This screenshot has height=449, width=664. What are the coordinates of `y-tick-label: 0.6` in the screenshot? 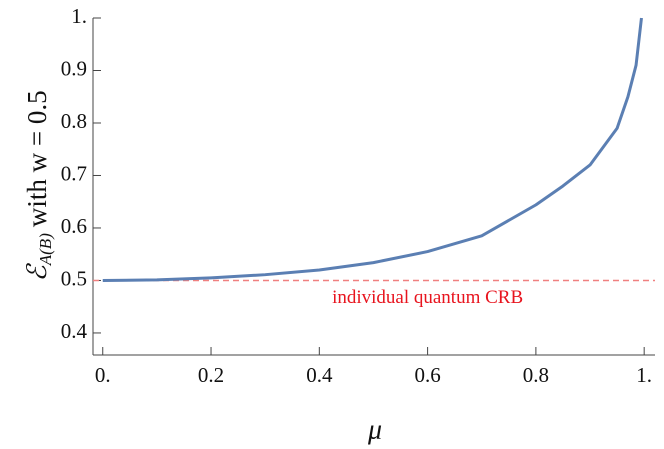 It's located at (74, 226).